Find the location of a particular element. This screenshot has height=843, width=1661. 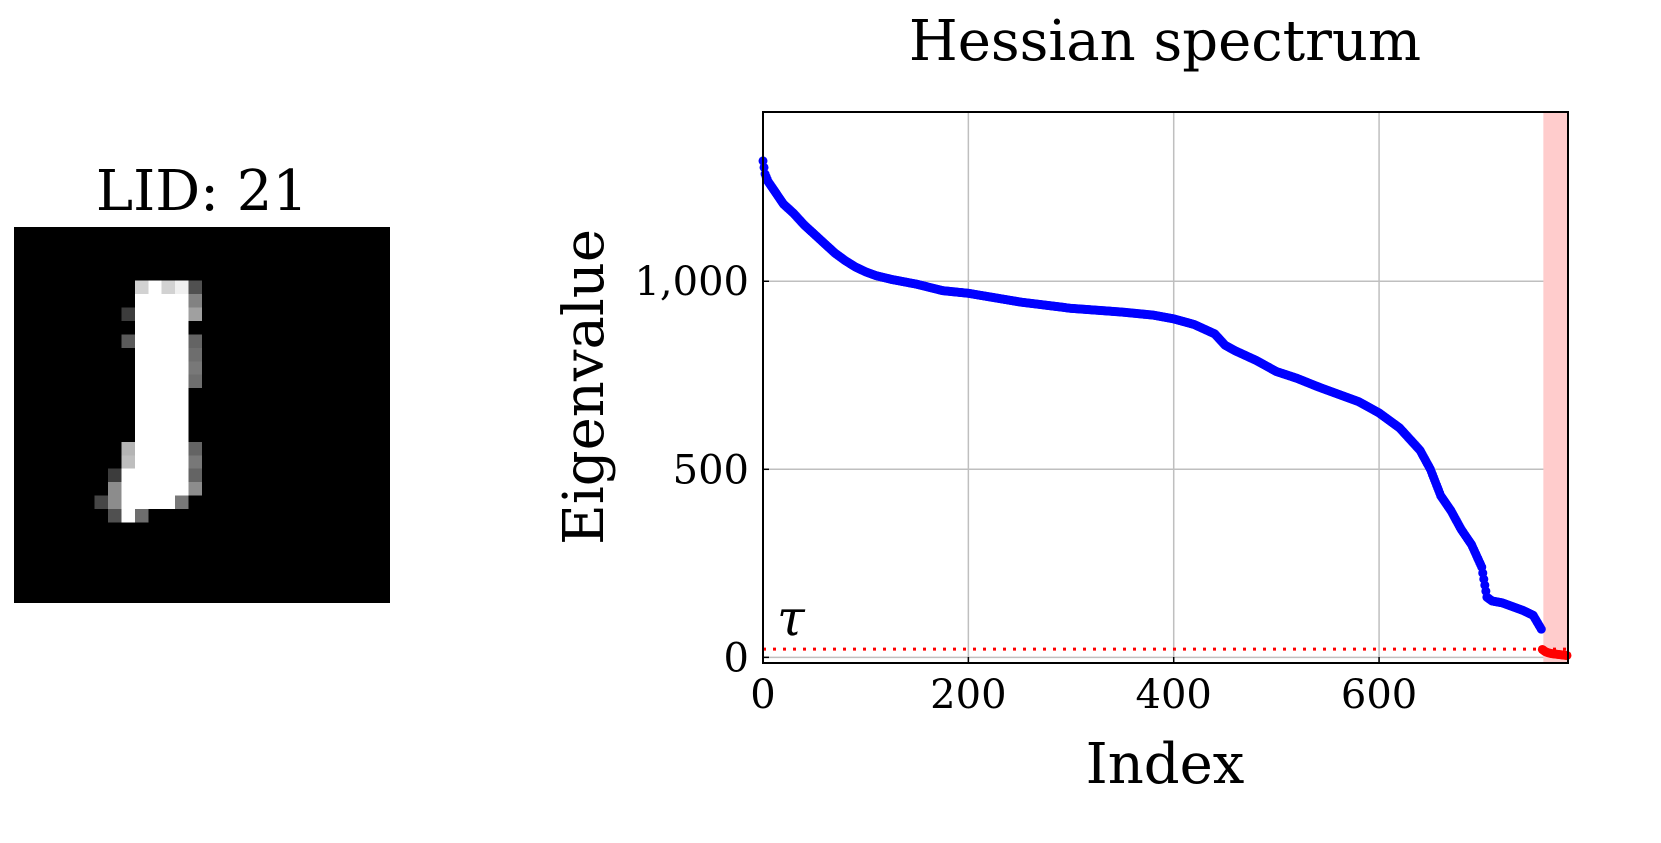

x-tick-label: 200 is located at coordinates (968, 695).